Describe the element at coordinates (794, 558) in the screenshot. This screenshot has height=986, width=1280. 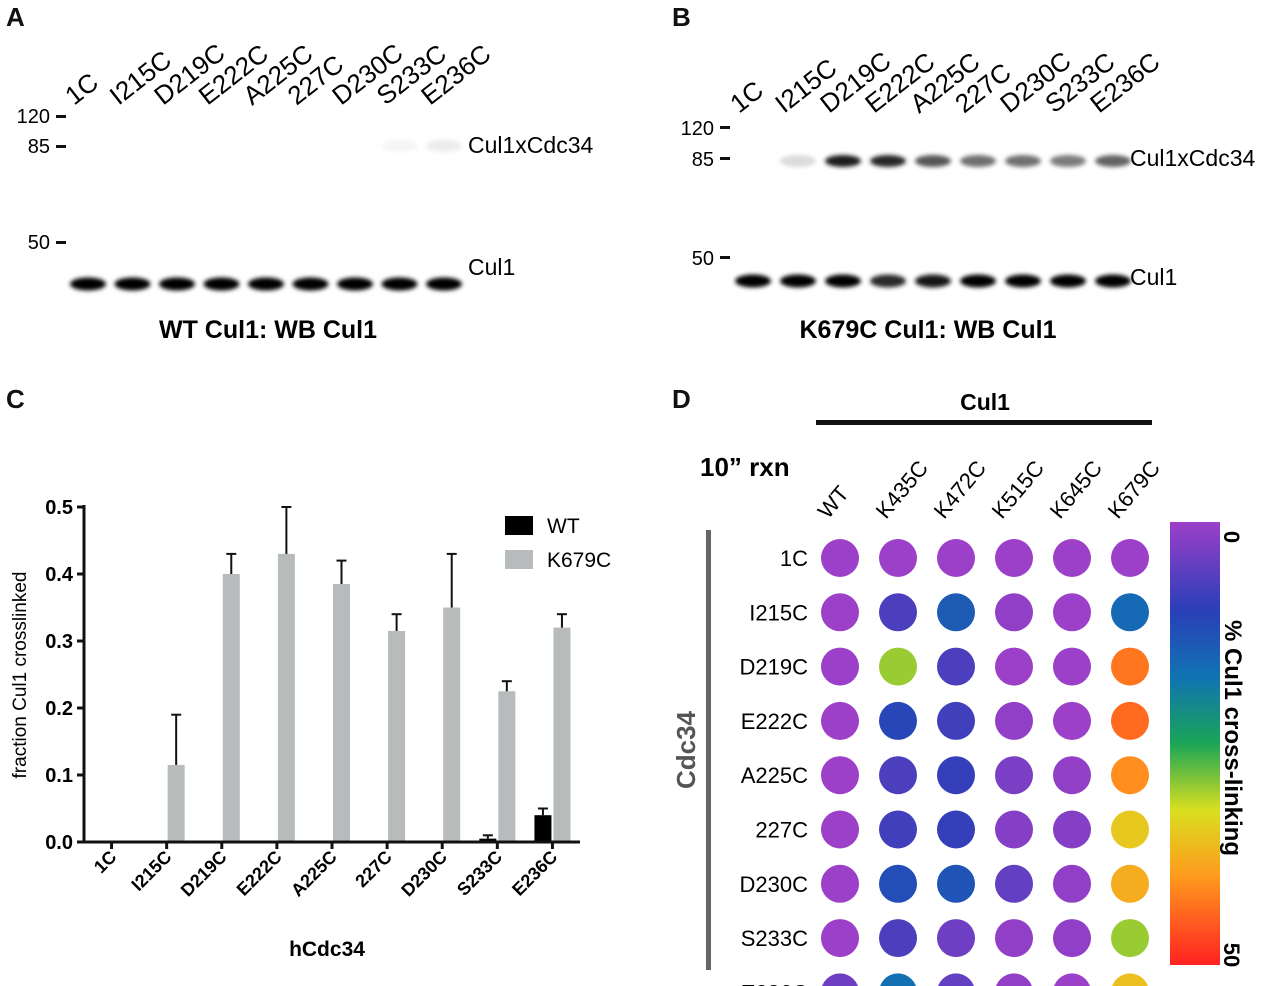
I see `row-label: 1C` at that location.